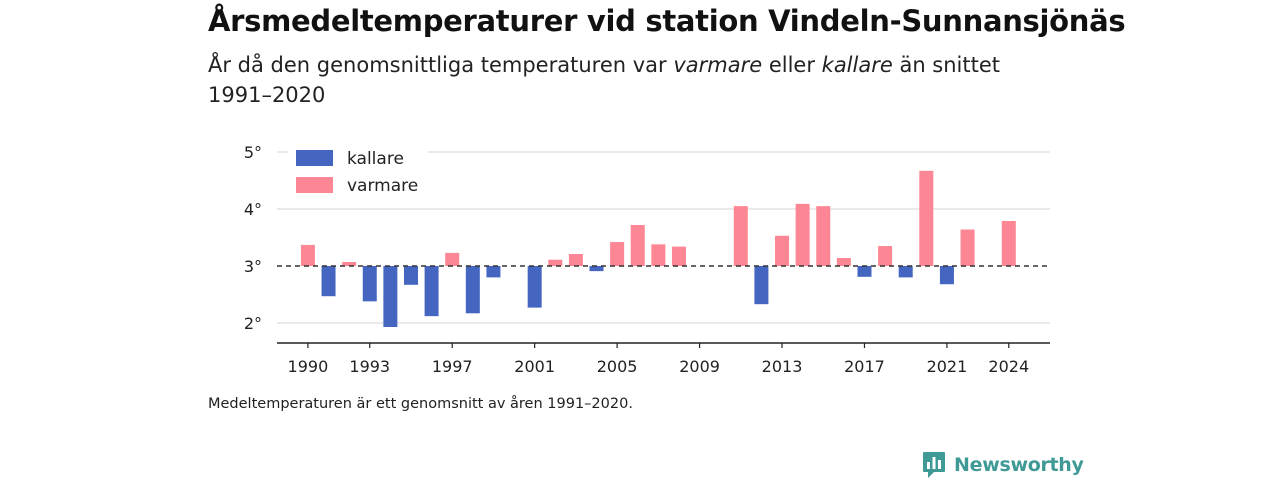 This screenshot has width=1280, height=480. I want to click on bar-kallare-2021, so click(946, 275).